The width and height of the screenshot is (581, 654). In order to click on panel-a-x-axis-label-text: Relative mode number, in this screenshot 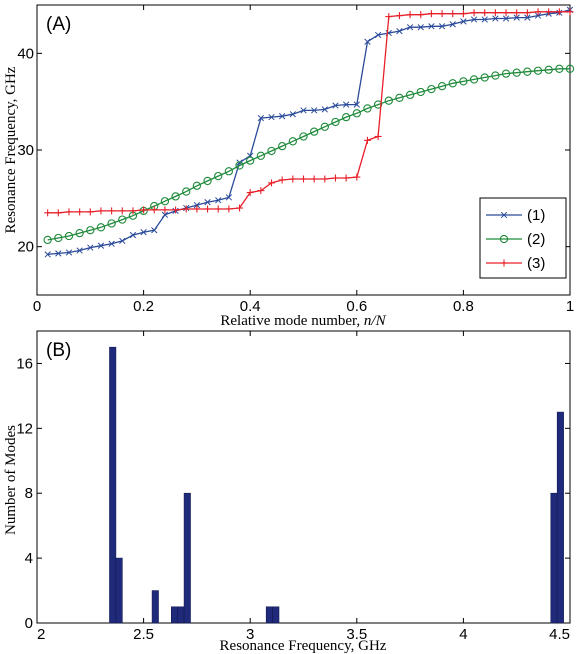, I will do `click(292, 321)`.